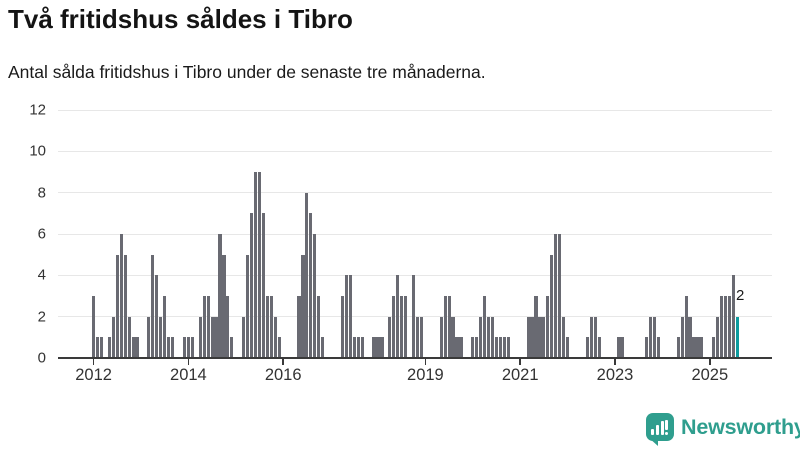 The image size is (800, 450). Describe the element at coordinates (615, 375) in the screenshot. I see `x-axis-label: 2023` at that location.